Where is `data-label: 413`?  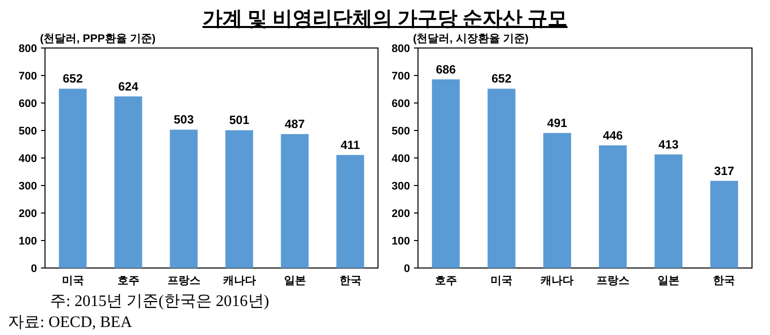
data-label: 413 is located at coordinates (668, 144).